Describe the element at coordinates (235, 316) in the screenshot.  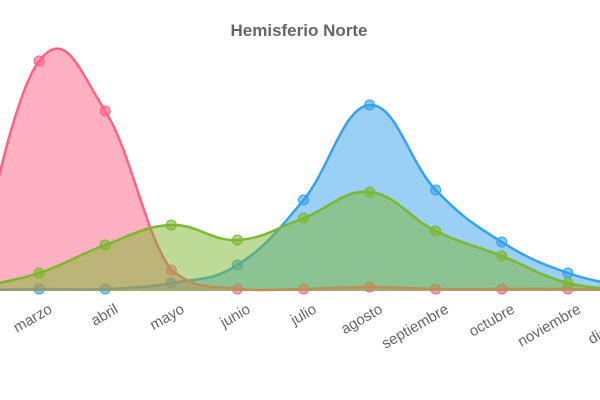
I see `x-tick-label: junio` at that location.